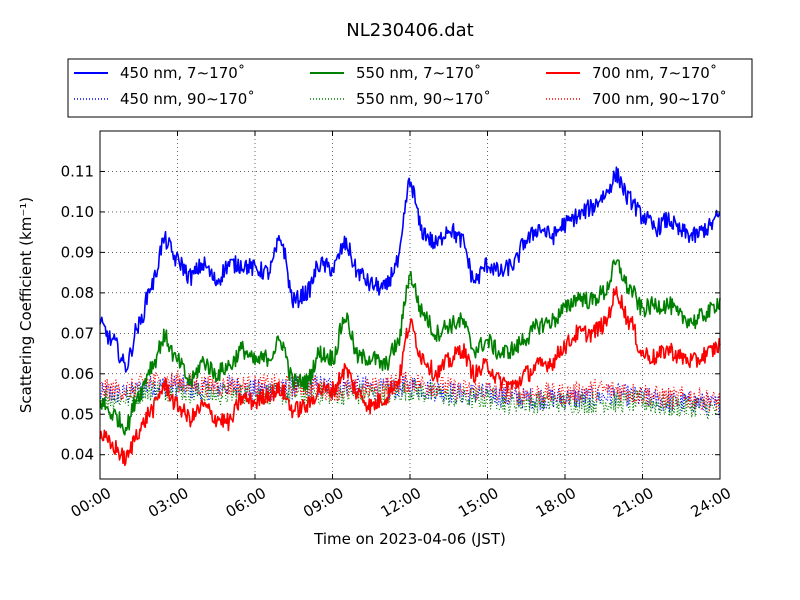 The height and width of the screenshot is (600, 800). What do you see at coordinates (77, 212) in the screenshot?
I see `y-tick-label: 0.10` at bounding box center [77, 212].